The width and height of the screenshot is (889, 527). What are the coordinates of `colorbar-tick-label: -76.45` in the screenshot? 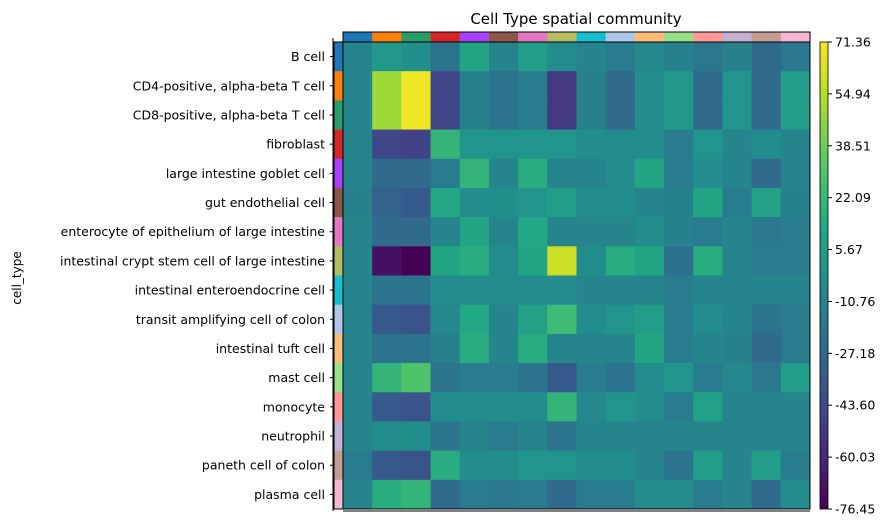 It's located at (855, 509).